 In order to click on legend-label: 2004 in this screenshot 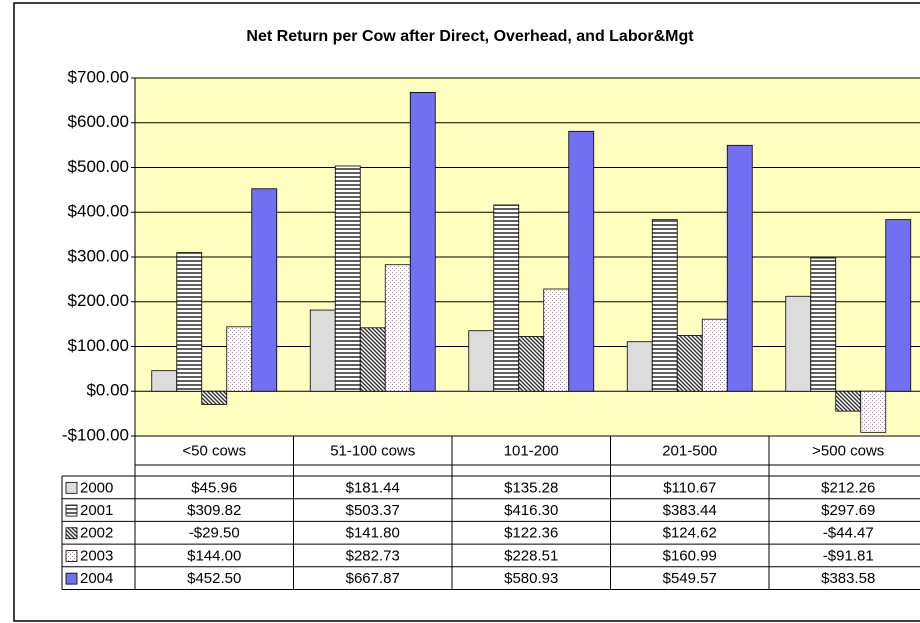, I will do `click(96, 578)`.